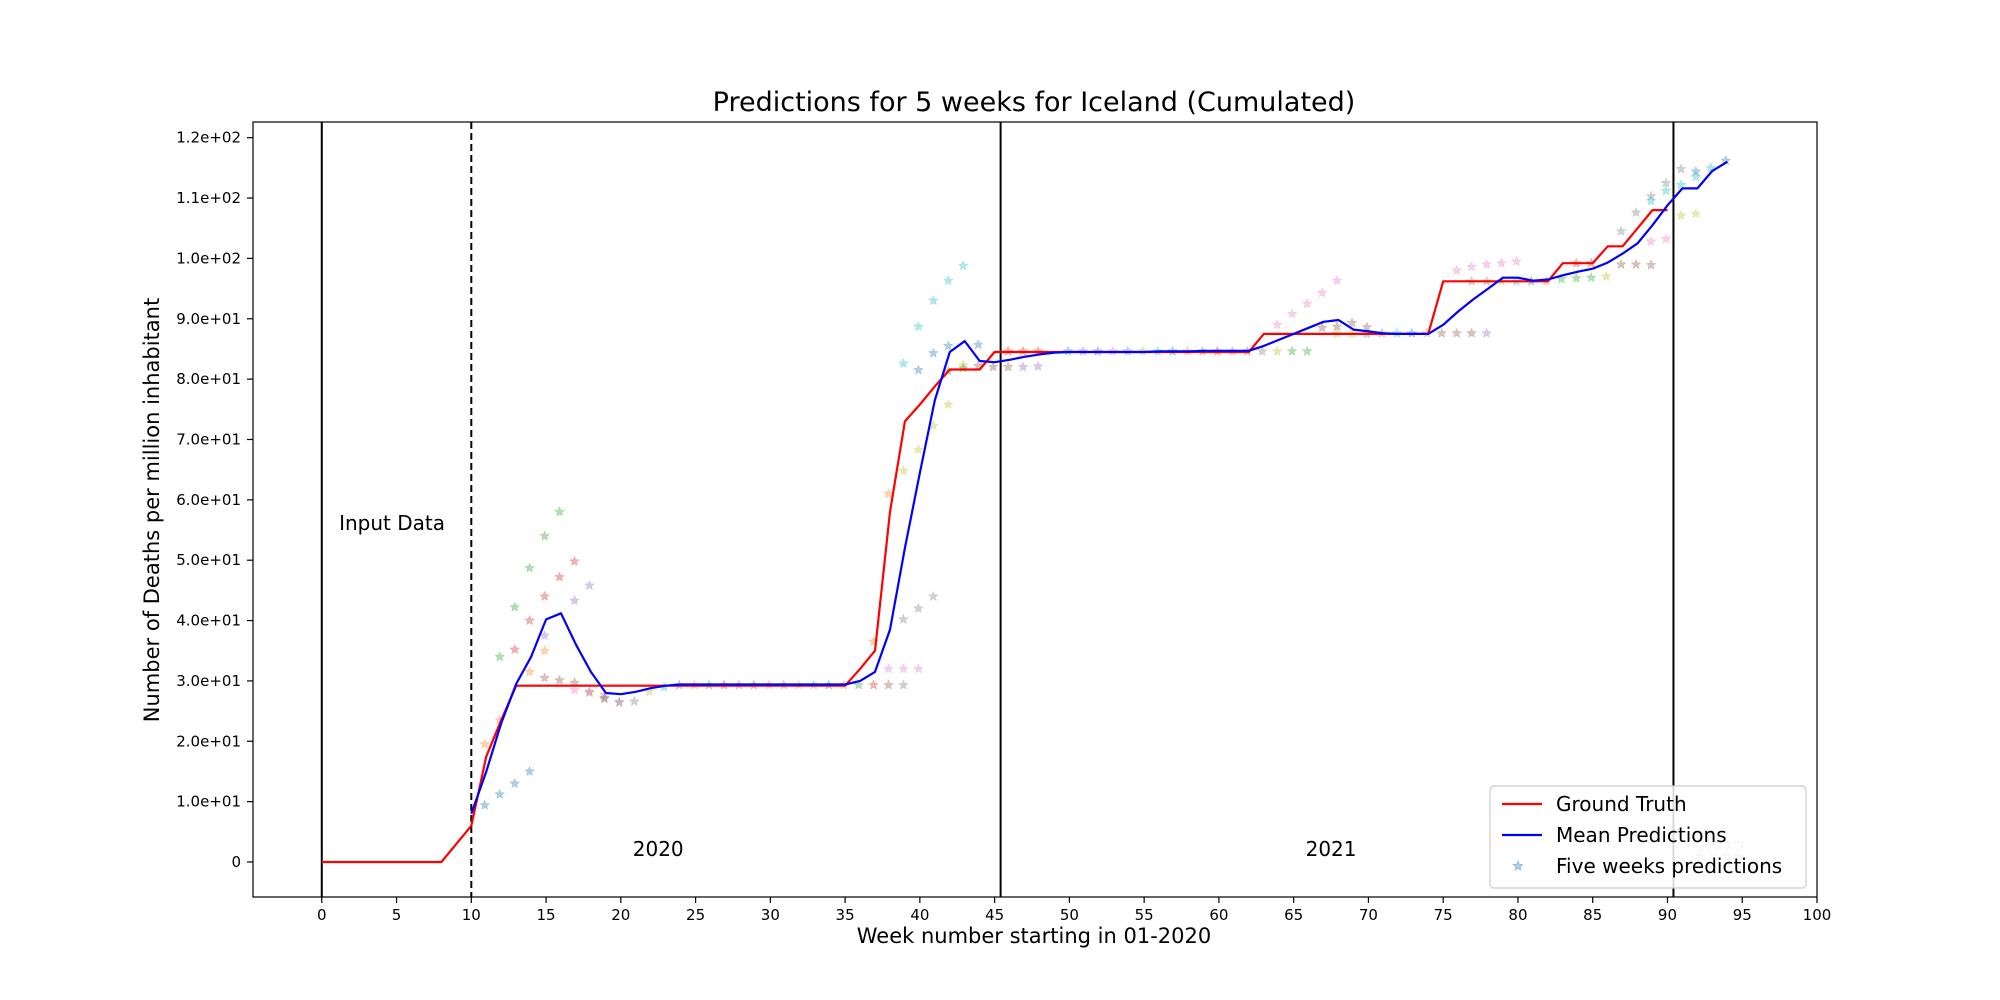  Describe the element at coordinates (397, 915) in the screenshot. I see `x-tick-label: 5` at that location.